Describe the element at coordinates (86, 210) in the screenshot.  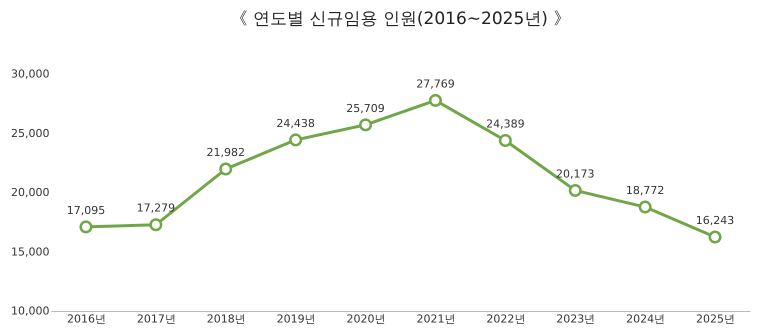
I see `data-label: 17,095` at that location.